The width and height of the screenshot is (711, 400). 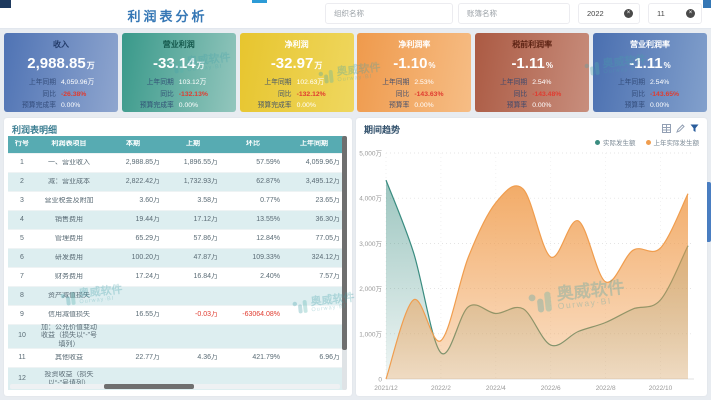 I want to click on legend-label: 实际发生额, so click(x=619, y=143).